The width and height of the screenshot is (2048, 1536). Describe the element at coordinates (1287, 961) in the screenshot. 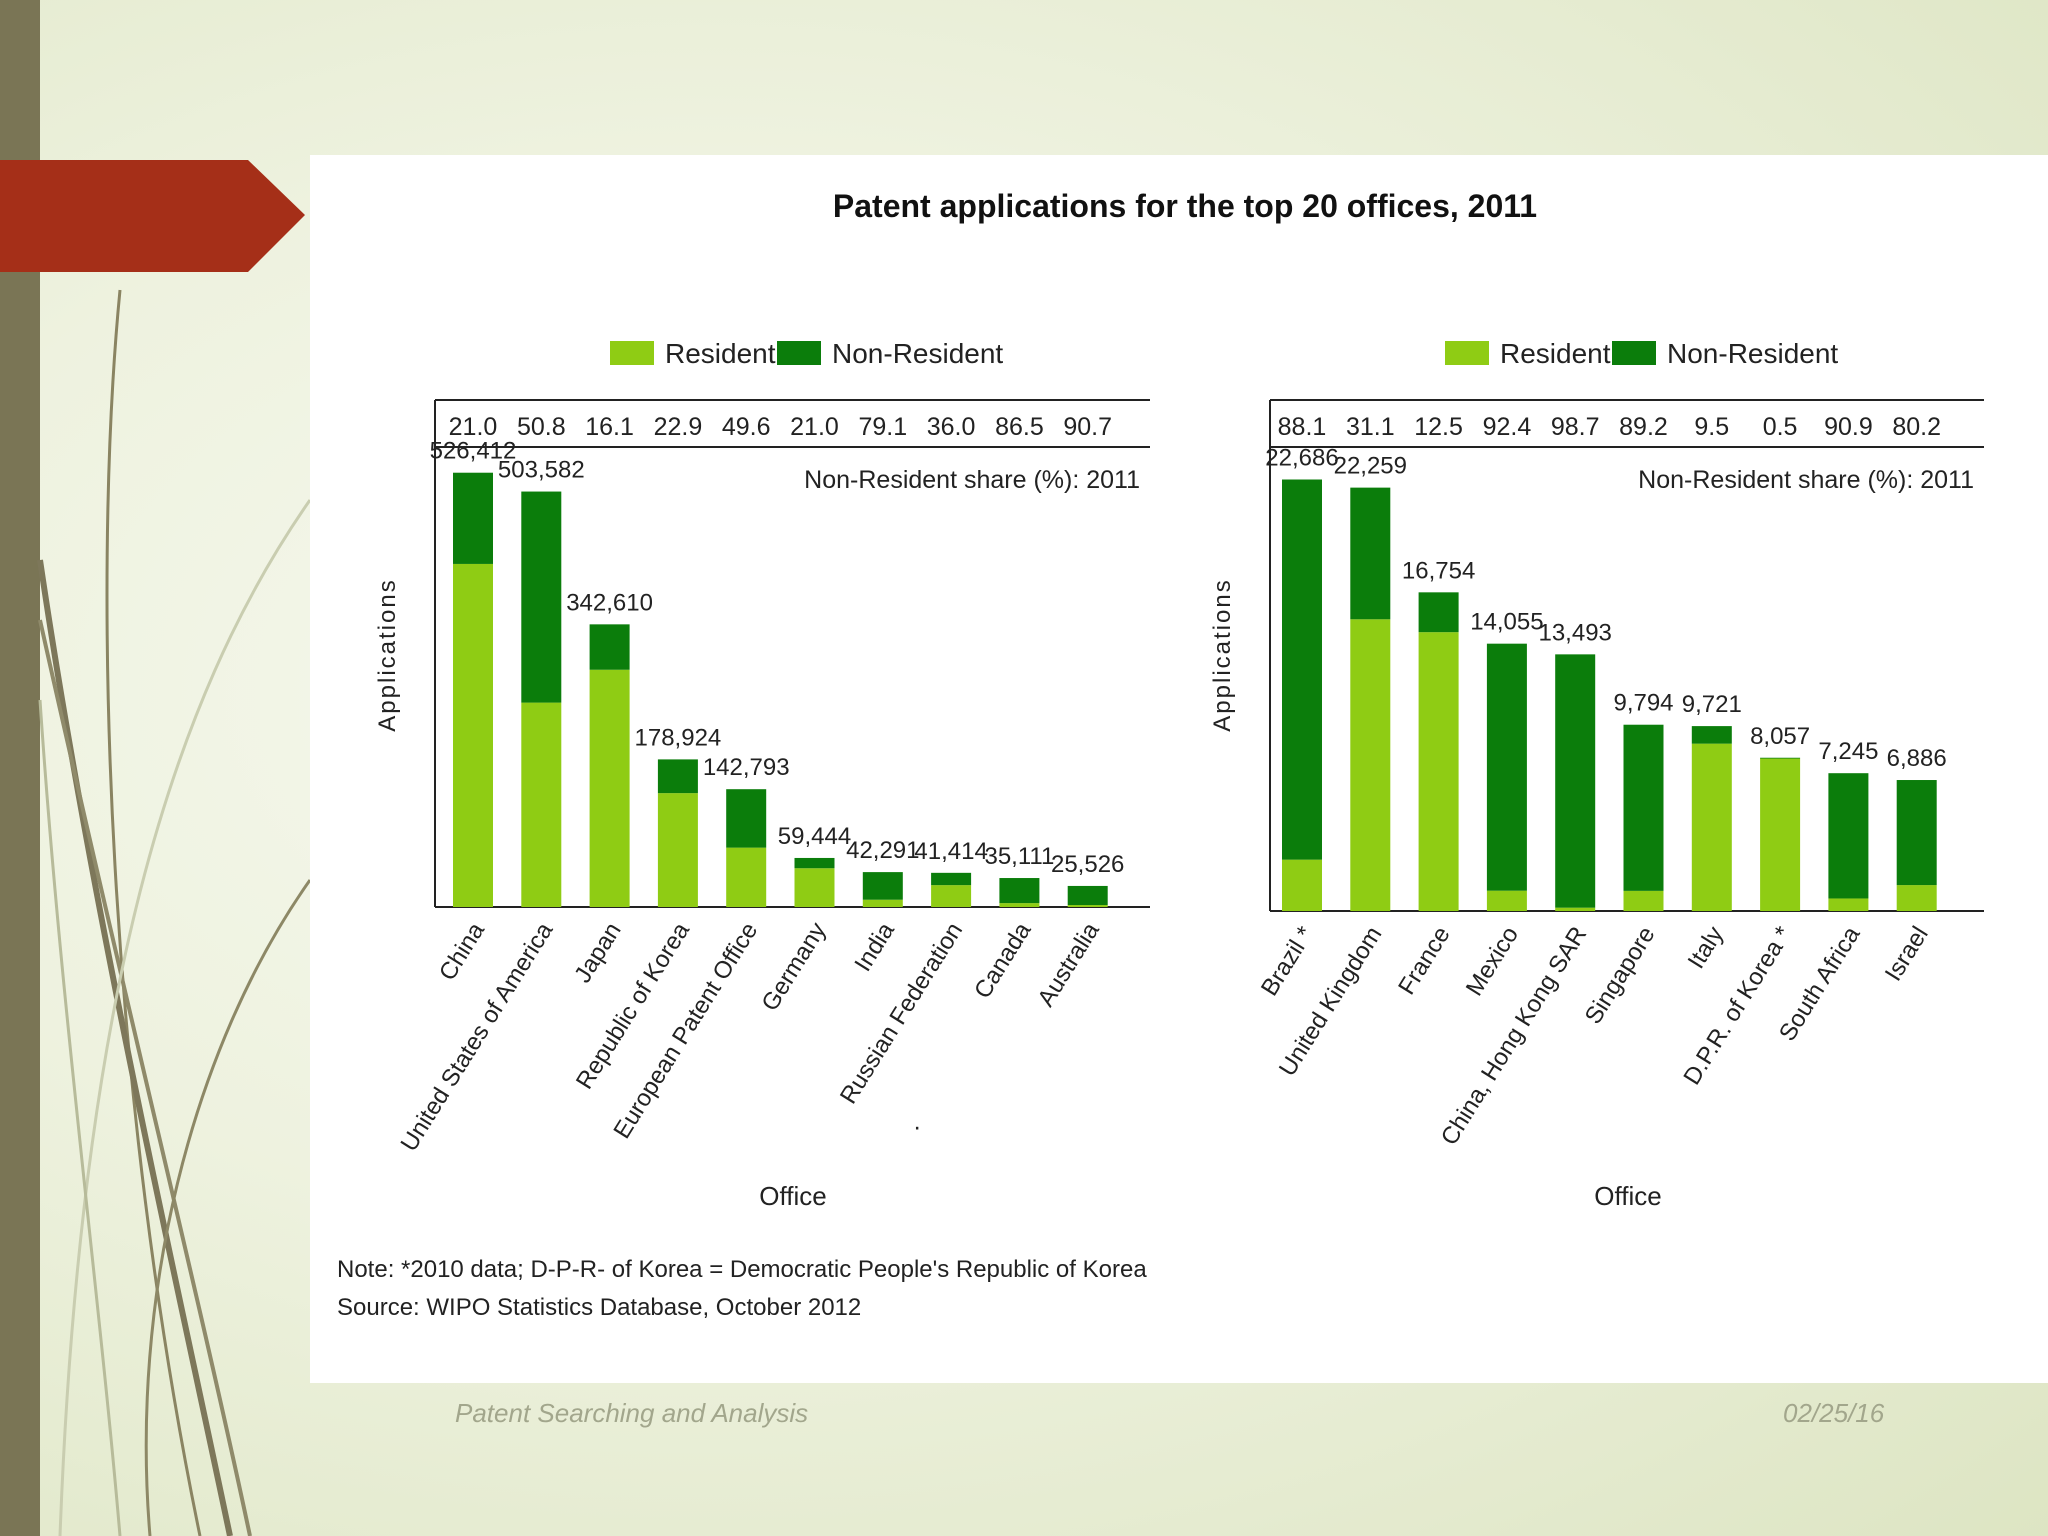

I see `category-label: Brazil *` at that location.